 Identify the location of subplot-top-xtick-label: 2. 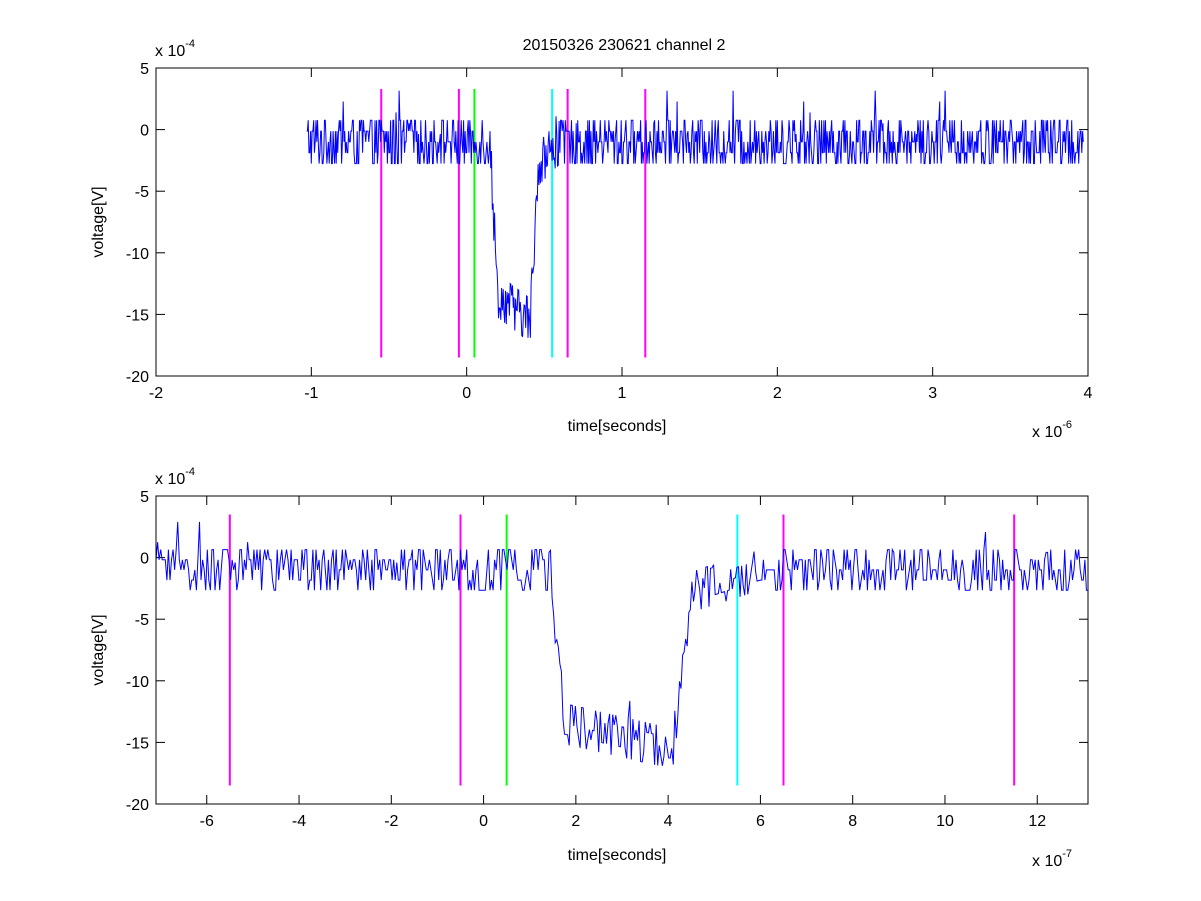
(777, 393).